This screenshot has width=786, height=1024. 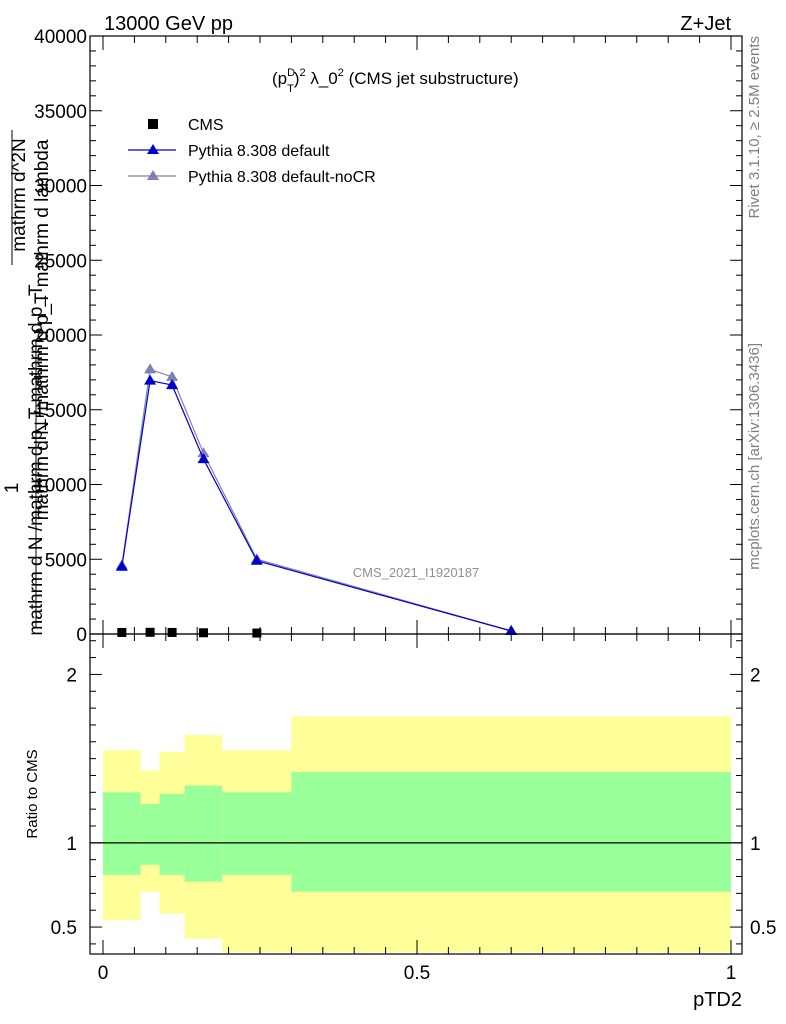 I want to click on main-series, so click(x=316, y=500).